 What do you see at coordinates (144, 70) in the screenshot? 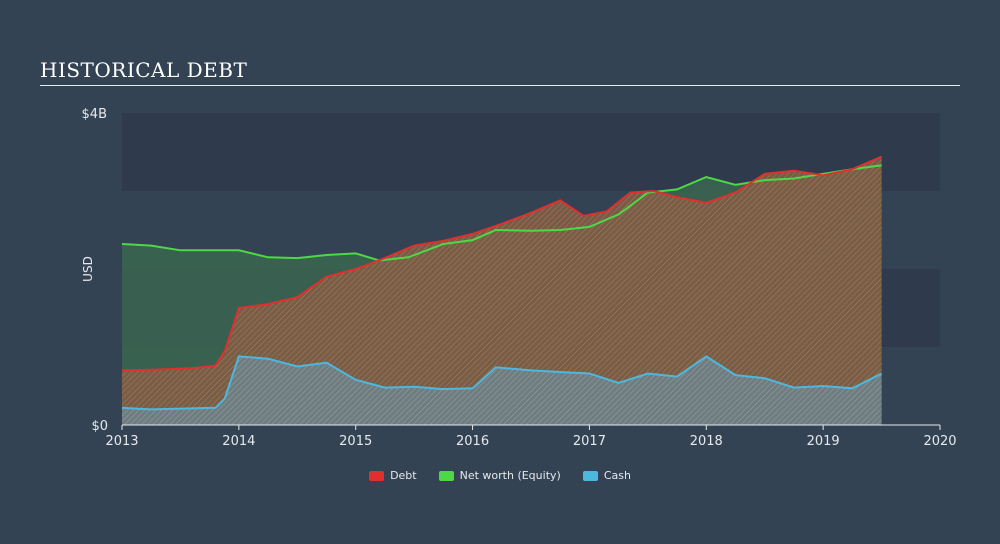
I see `chart-title: HISTORICAL DEBT` at bounding box center [144, 70].